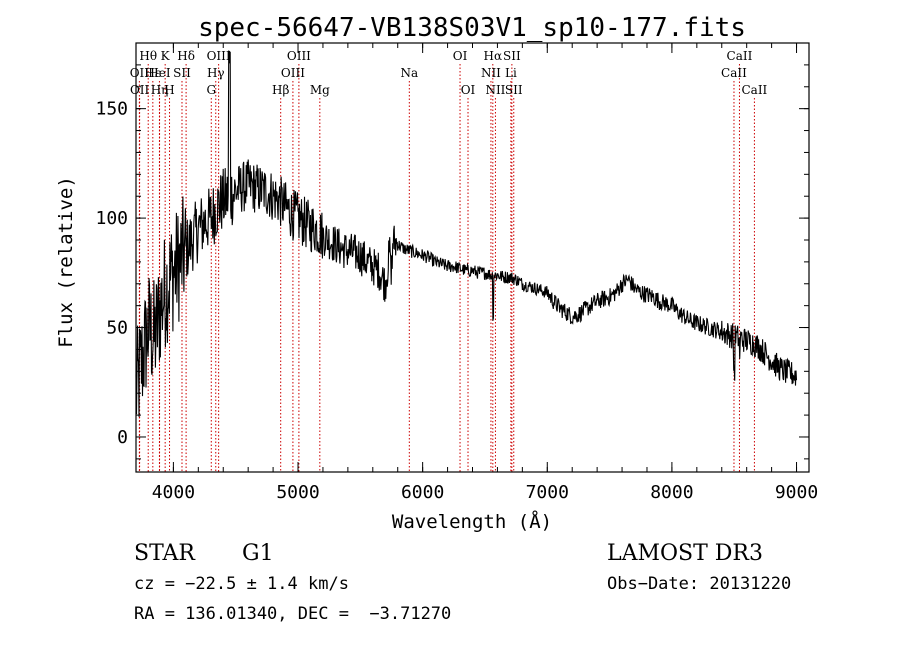  Describe the element at coordinates (164, 553) in the screenshot. I see `object-class: STAR` at that location.